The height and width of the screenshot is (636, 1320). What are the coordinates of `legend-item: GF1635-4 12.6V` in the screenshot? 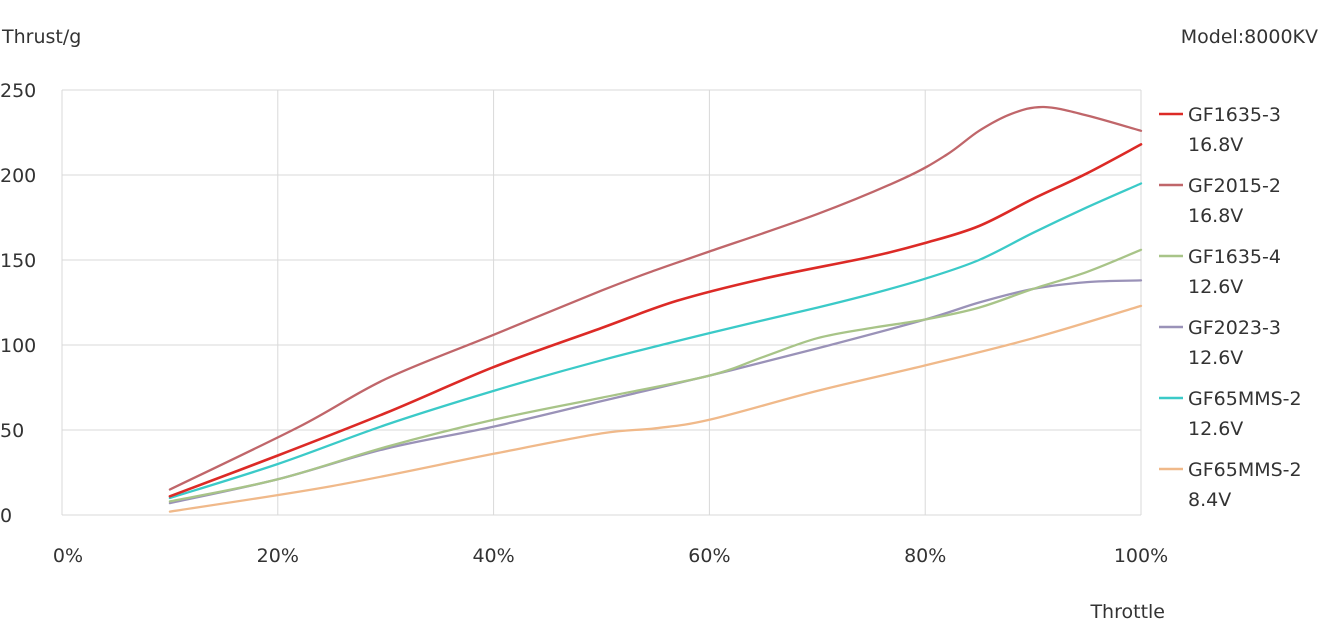 It's located at (1220, 272).